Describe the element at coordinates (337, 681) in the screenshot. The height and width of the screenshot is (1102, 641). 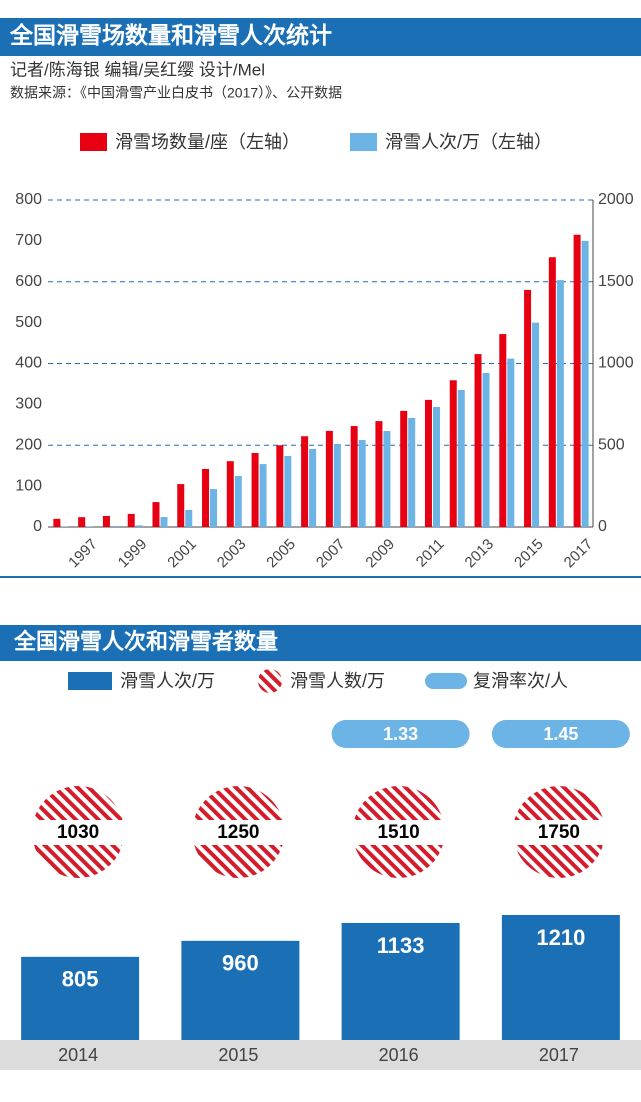
I see `legend-label: 滑雪人数/万` at that location.